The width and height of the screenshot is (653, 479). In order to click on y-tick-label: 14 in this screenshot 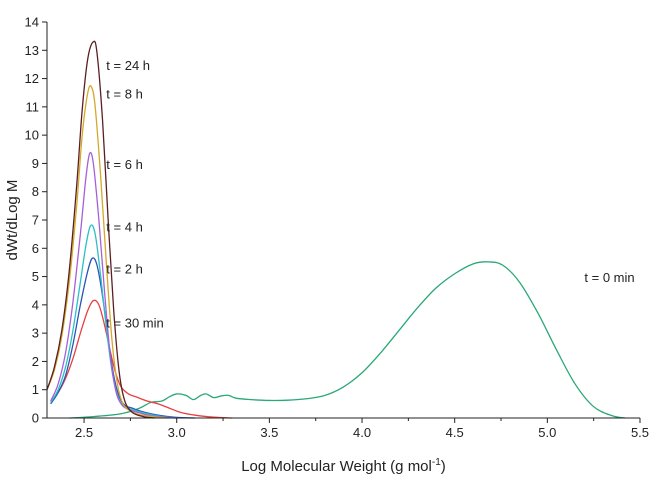, I will do `click(32, 22)`.